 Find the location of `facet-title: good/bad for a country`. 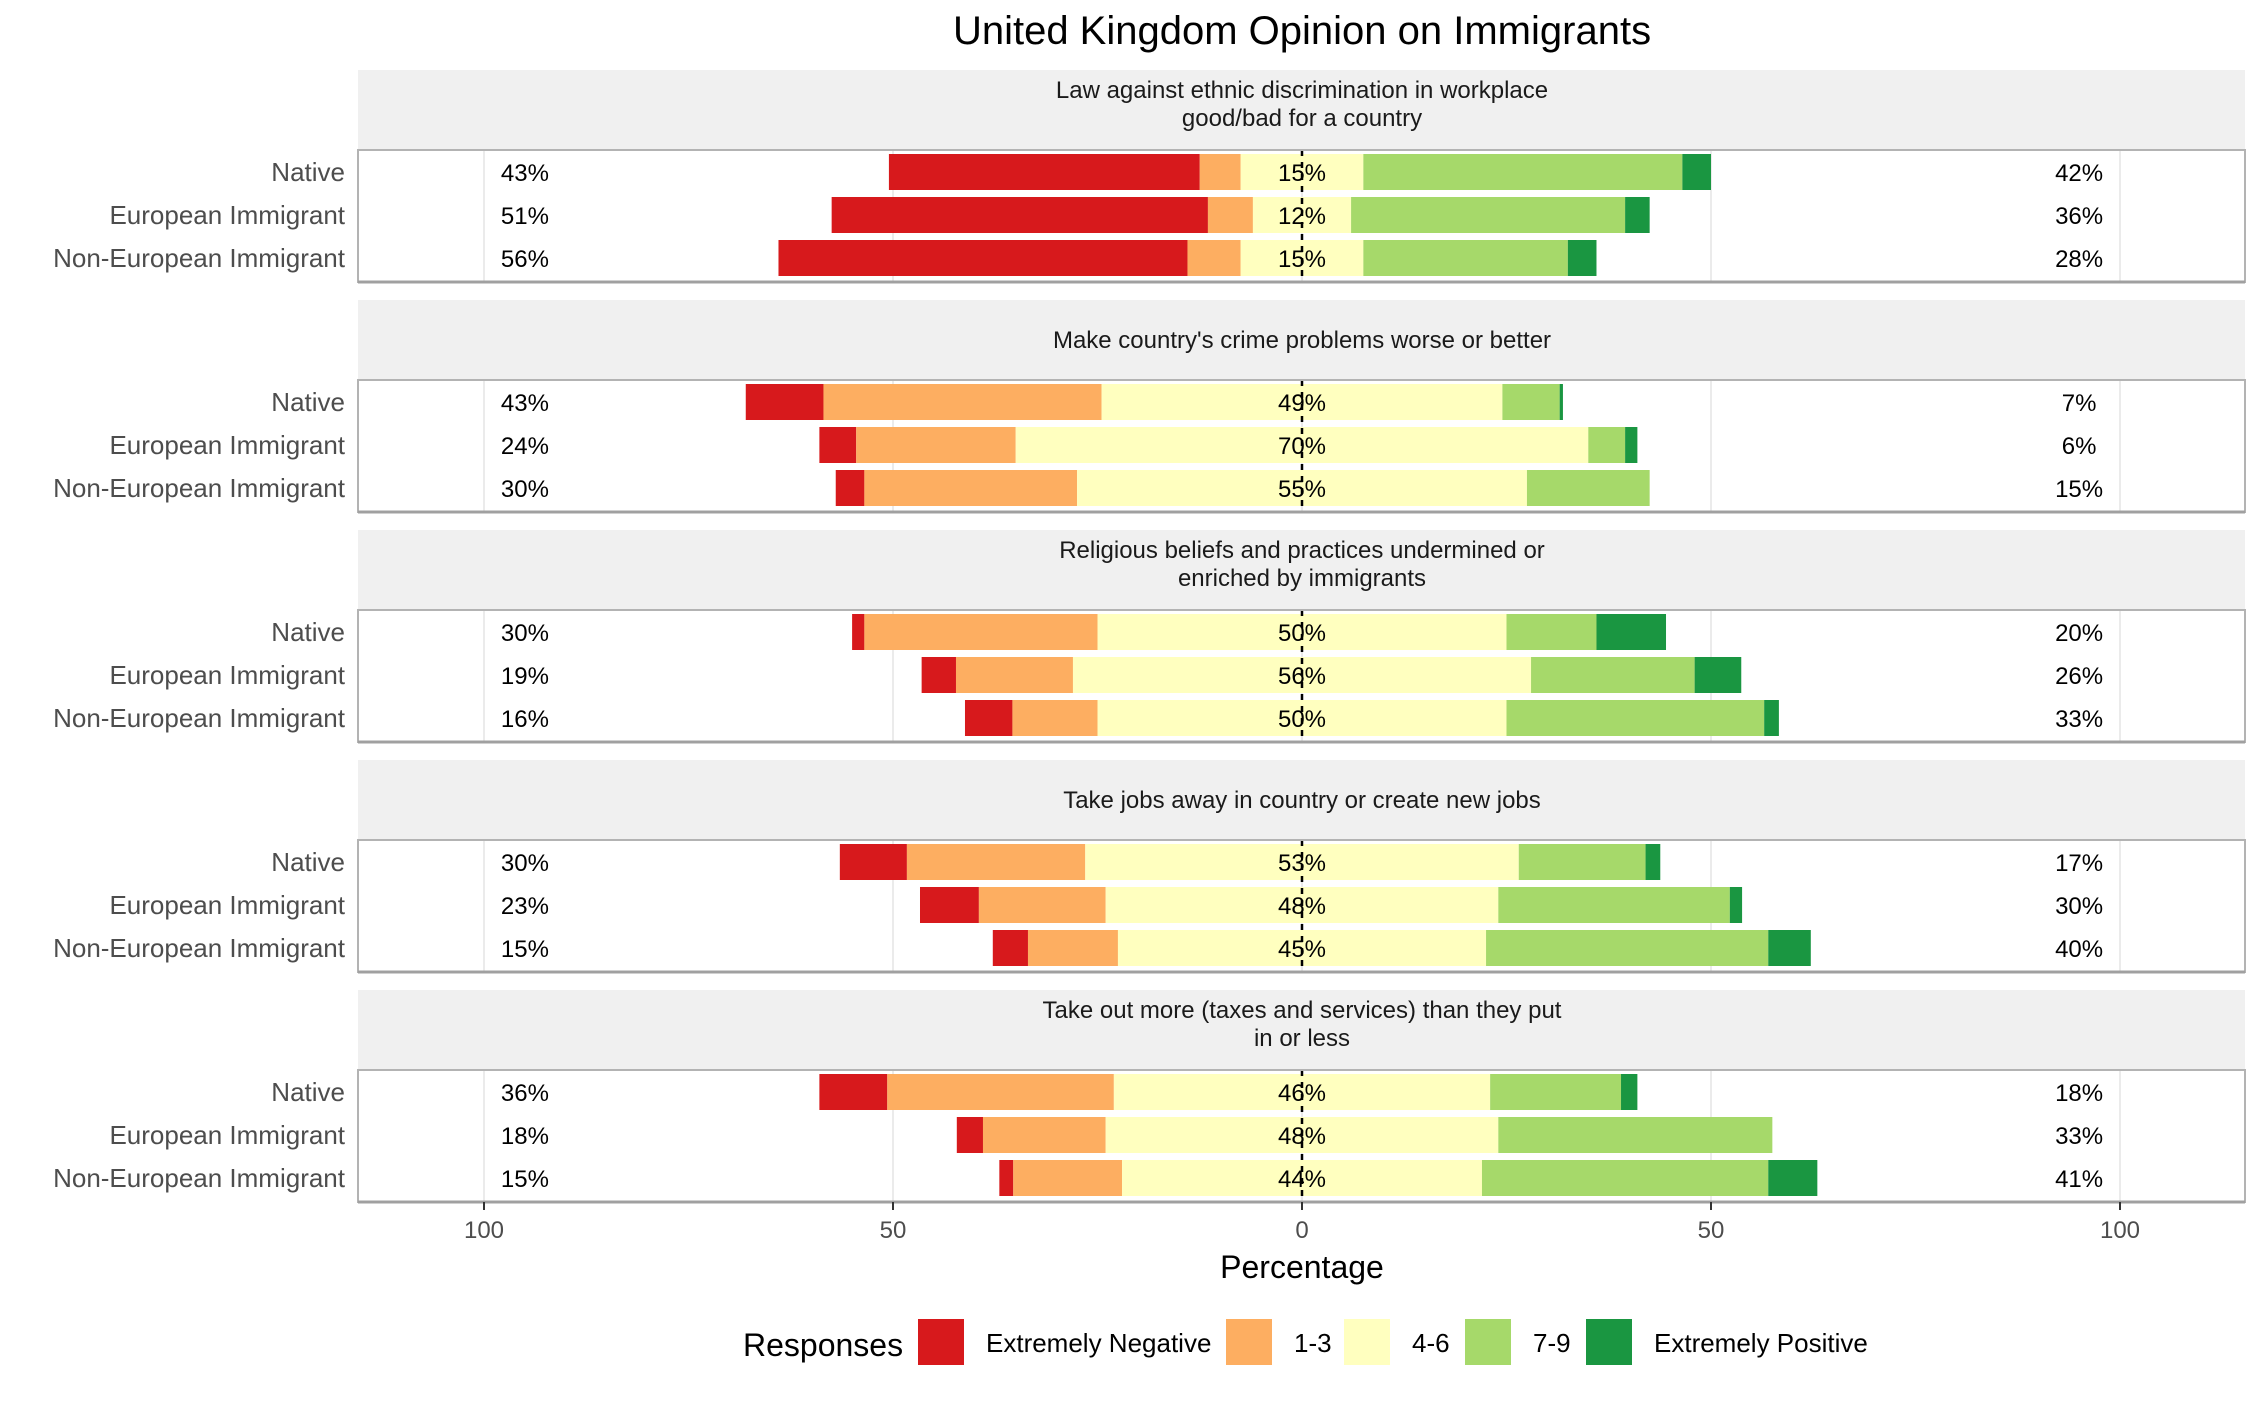

facet-title: good/bad for a country is located at coordinates (1302, 118).